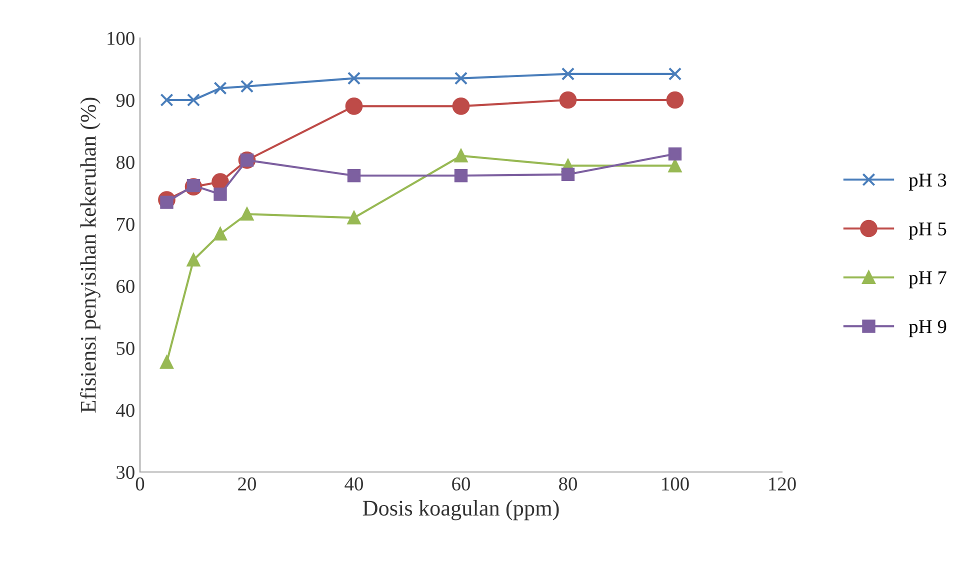  I want to click on legend-label: pH 7, so click(927, 279).